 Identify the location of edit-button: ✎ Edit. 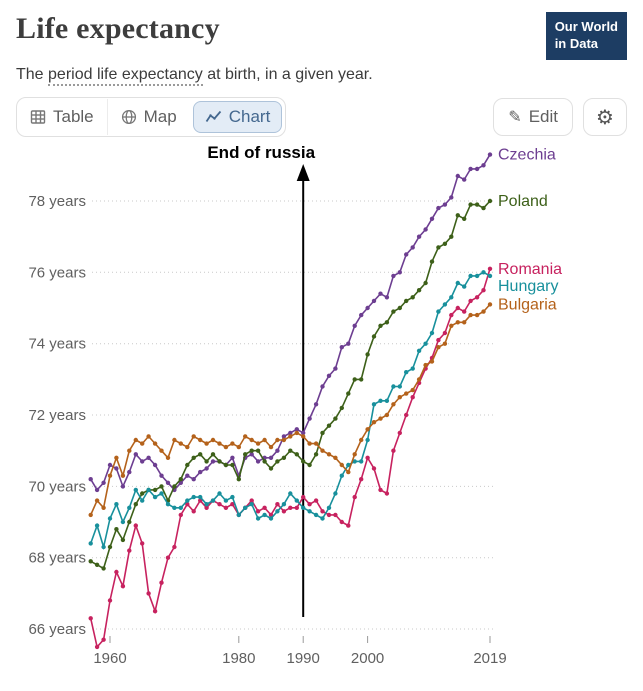
(533, 116).